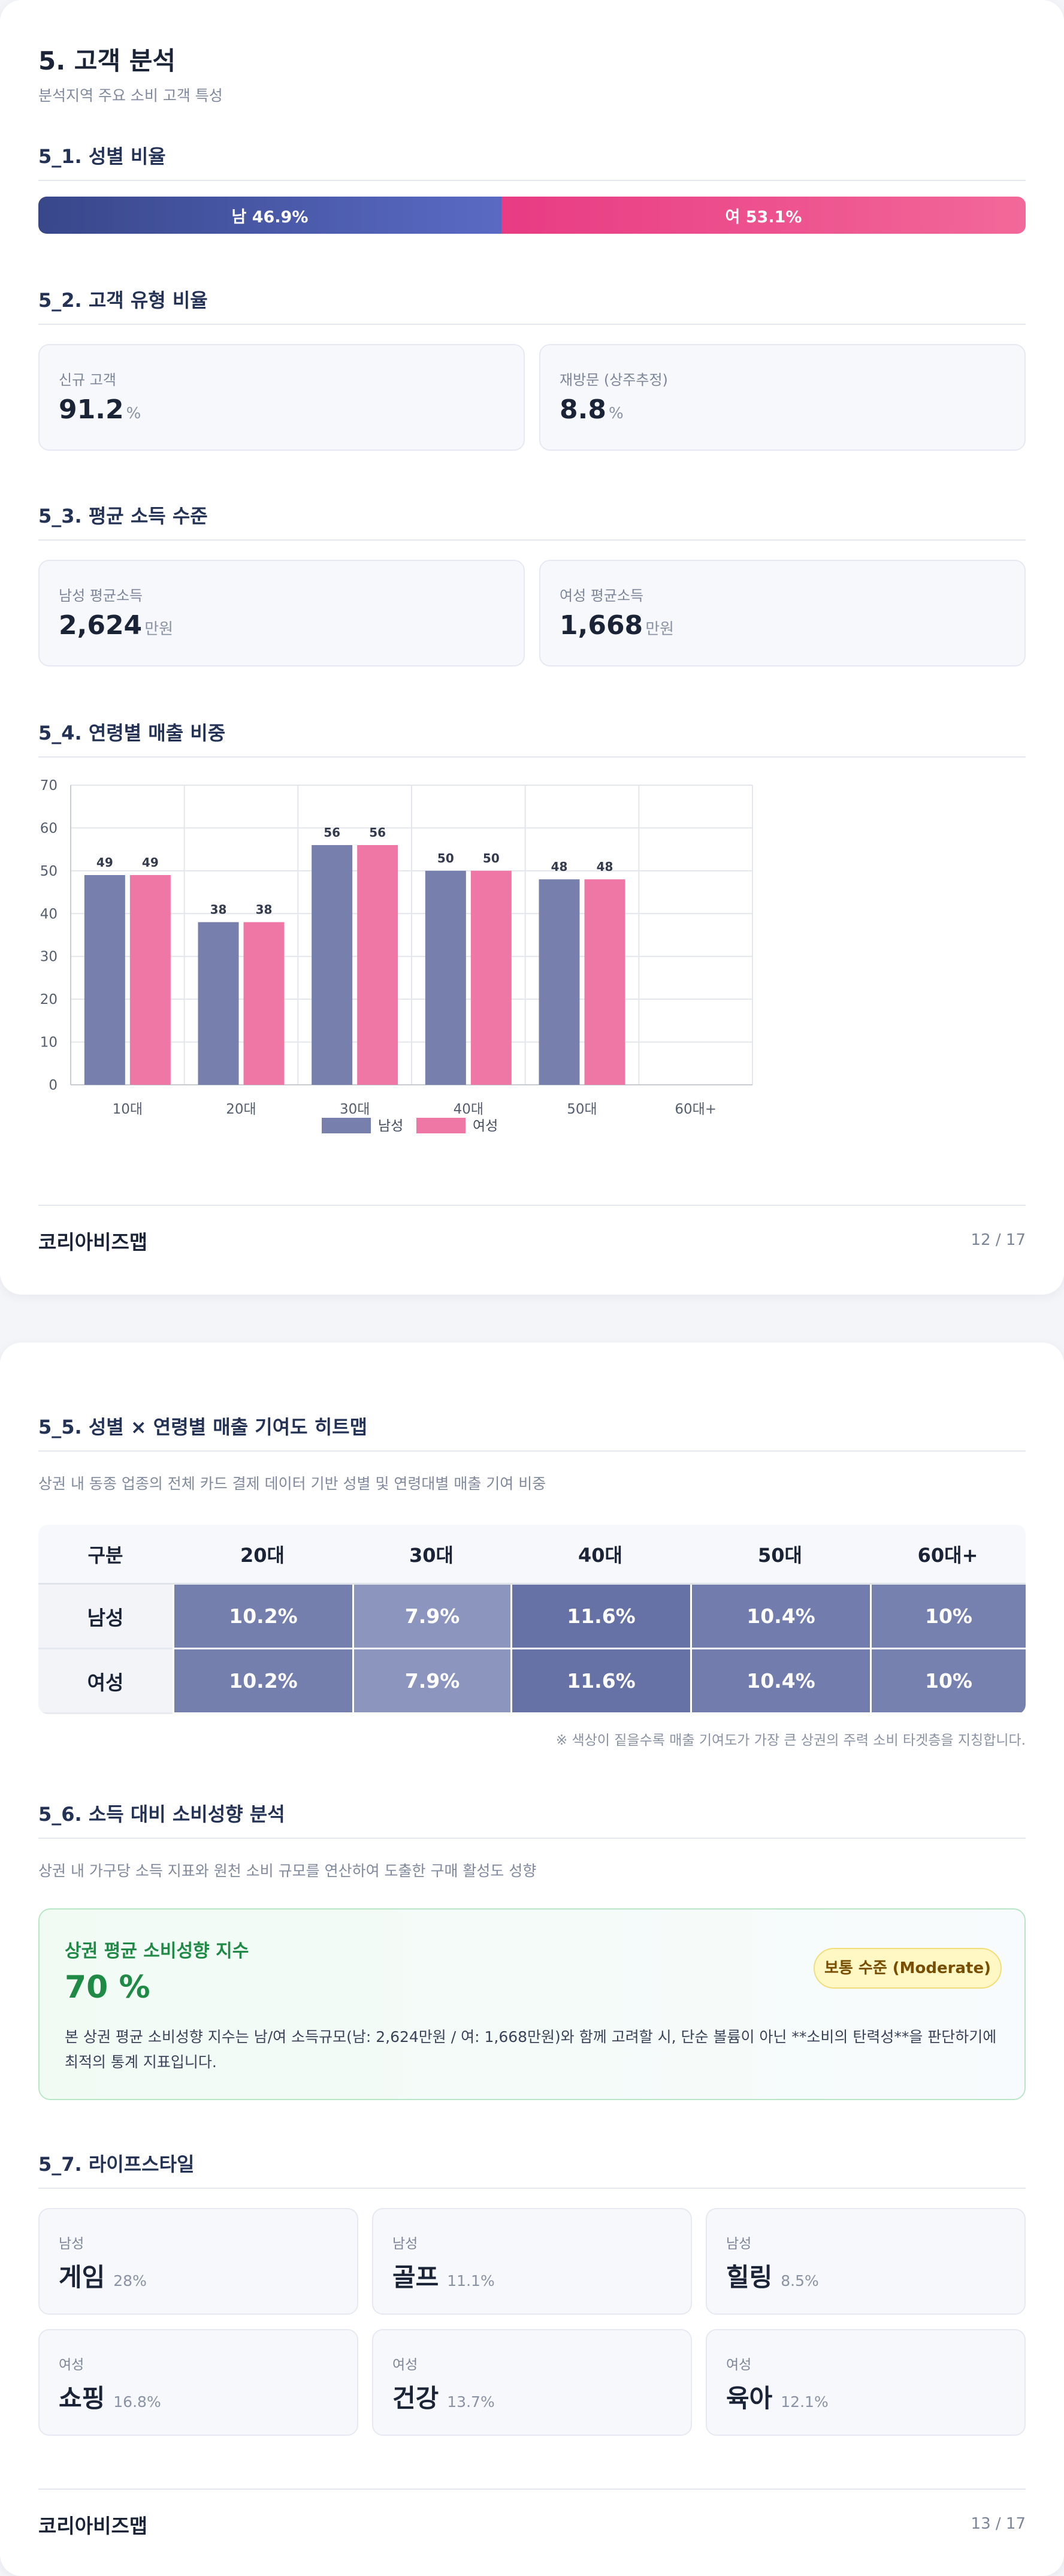 This screenshot has height=2576, width=1064. I want to click on lifestyle-card: 남성 힐링 8.5%, so click(866, 2261).